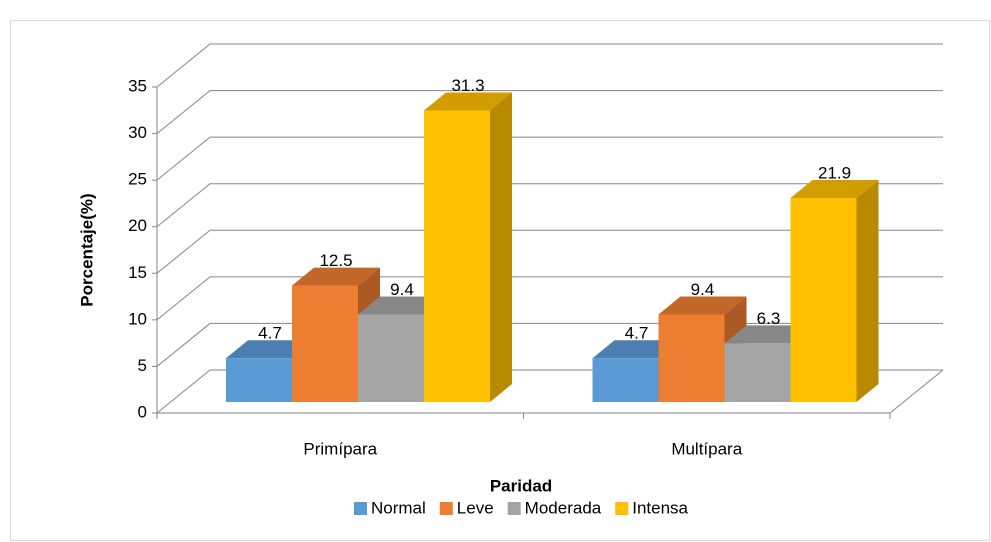 The height and width of the screenshot is (542, 991). I want to click on y-tick-label: 10, so click(137, 318).